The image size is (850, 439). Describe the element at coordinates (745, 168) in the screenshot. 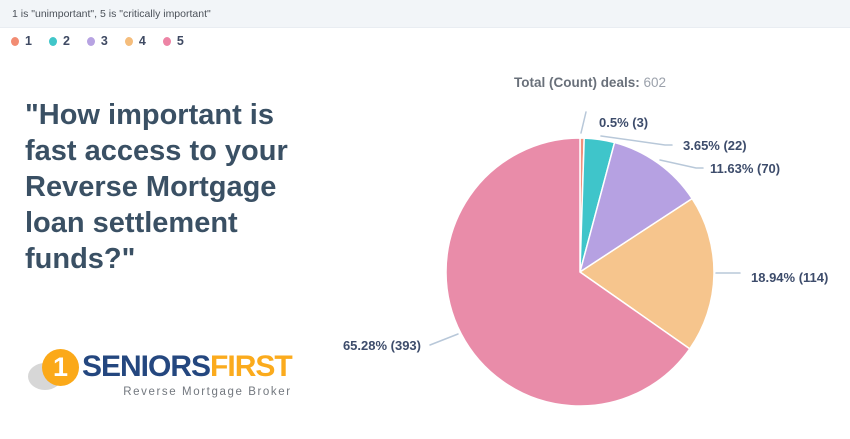

I see `pie-label-3: 11.63% (70)` at that location.